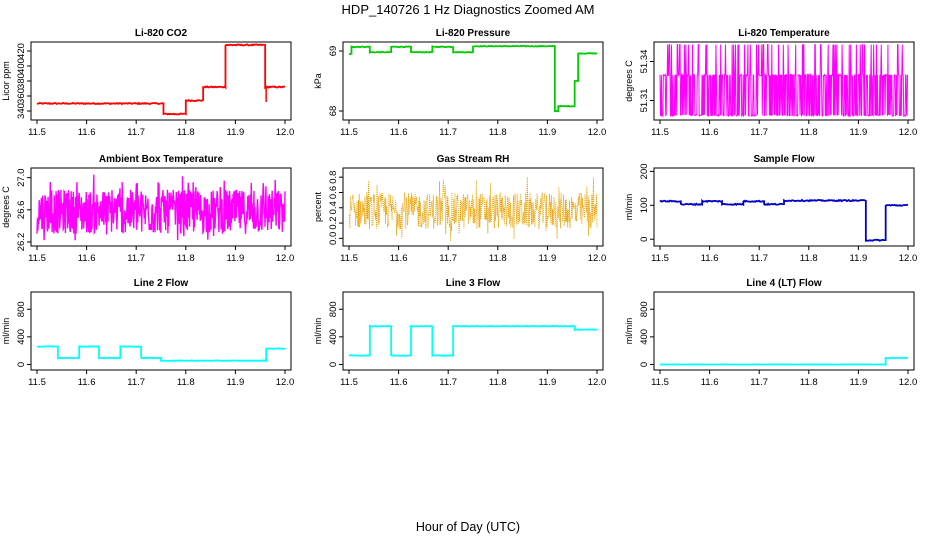  Describe the element at coordinates (21, 111) in the screenshot. I see `y-tick-label: 340` at that location.